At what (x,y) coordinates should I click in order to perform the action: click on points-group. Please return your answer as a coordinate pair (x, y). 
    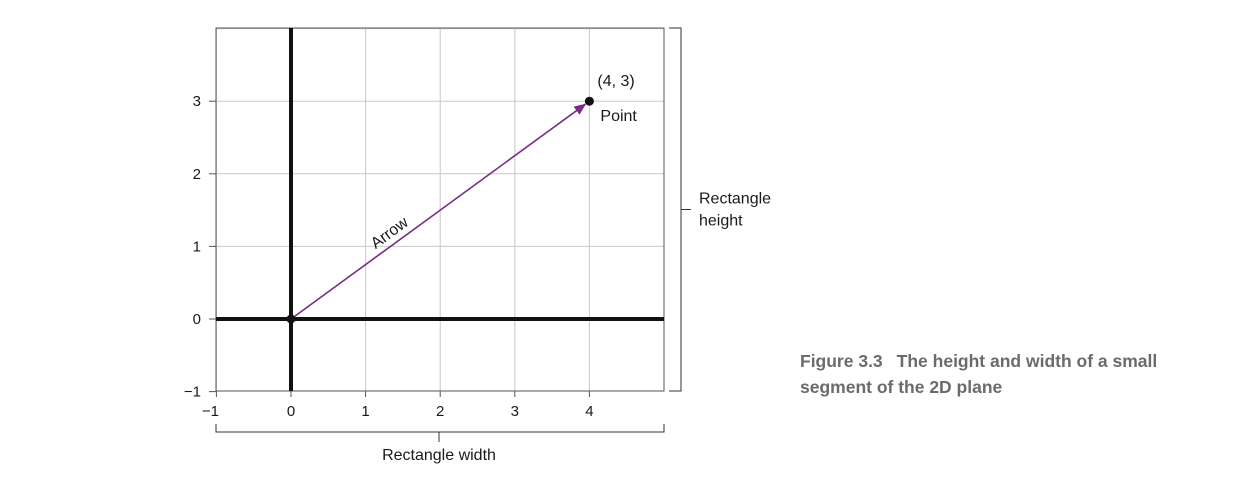
    Looking at the image, I should click on (440, 210).